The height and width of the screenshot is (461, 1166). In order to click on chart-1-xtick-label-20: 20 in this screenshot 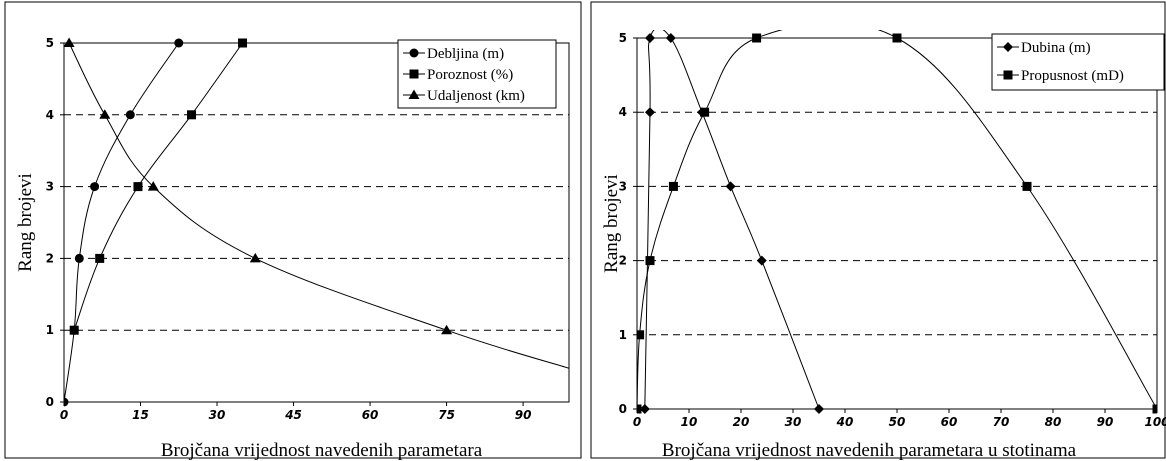, I will do `click(741, 422)`.